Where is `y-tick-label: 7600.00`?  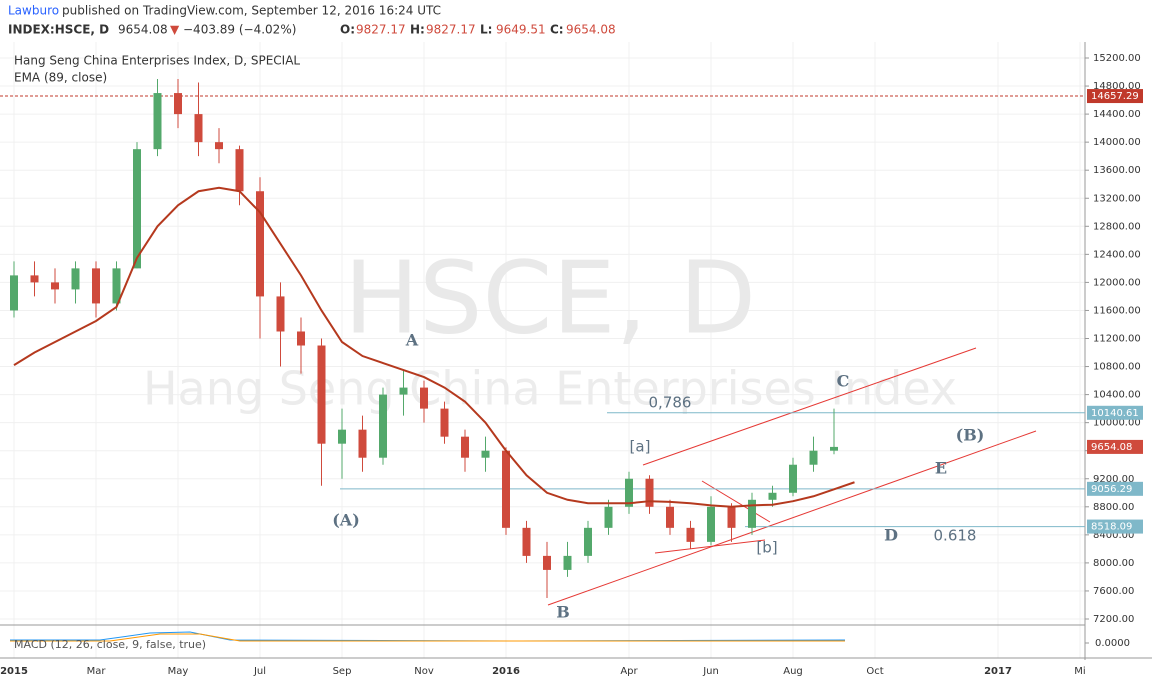
y-tick-label: 7600.00 is located at coordinates (1113, 591).